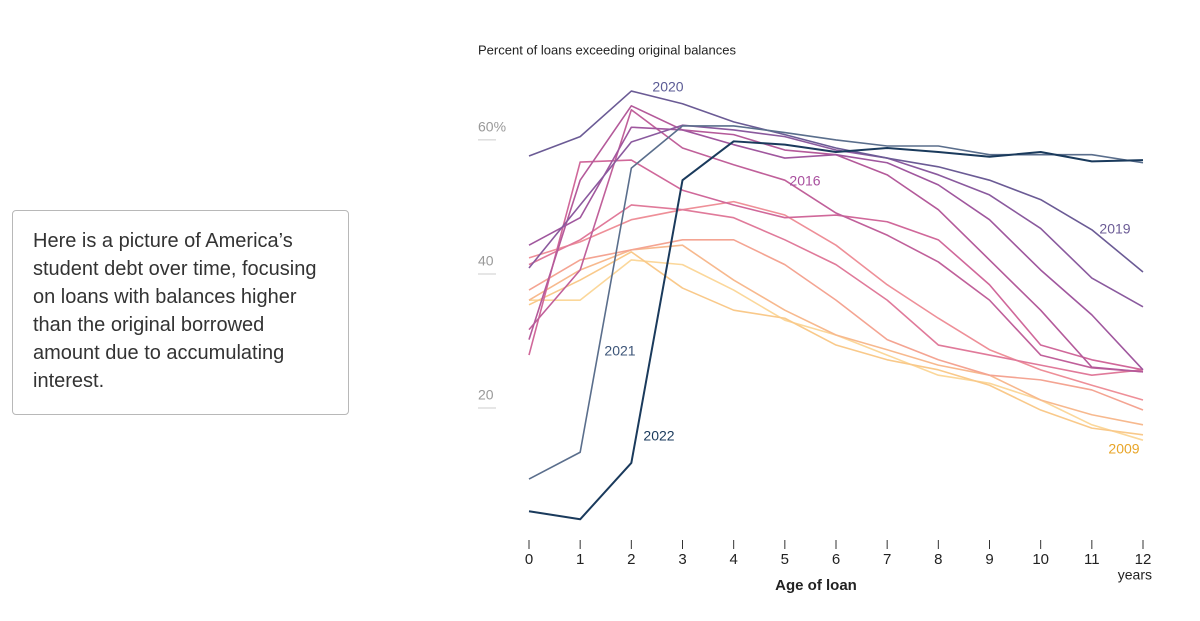  What do you see at coordinates (785, 559) in the screenshot?
I see `x-tick-label: 5` at bounding box center [785, 559].